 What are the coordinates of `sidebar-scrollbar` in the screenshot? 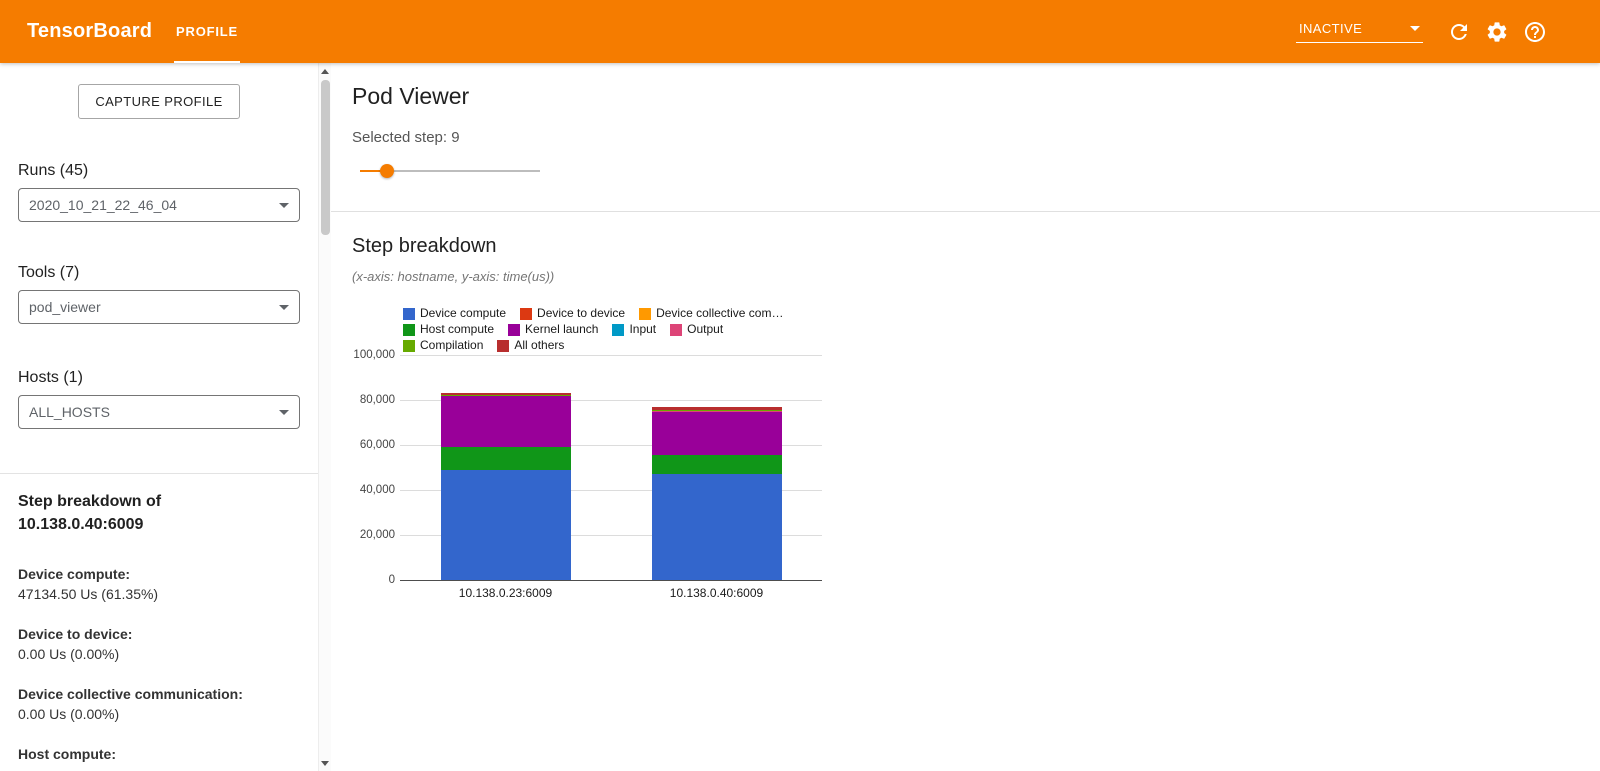 It's located at (324, 417).